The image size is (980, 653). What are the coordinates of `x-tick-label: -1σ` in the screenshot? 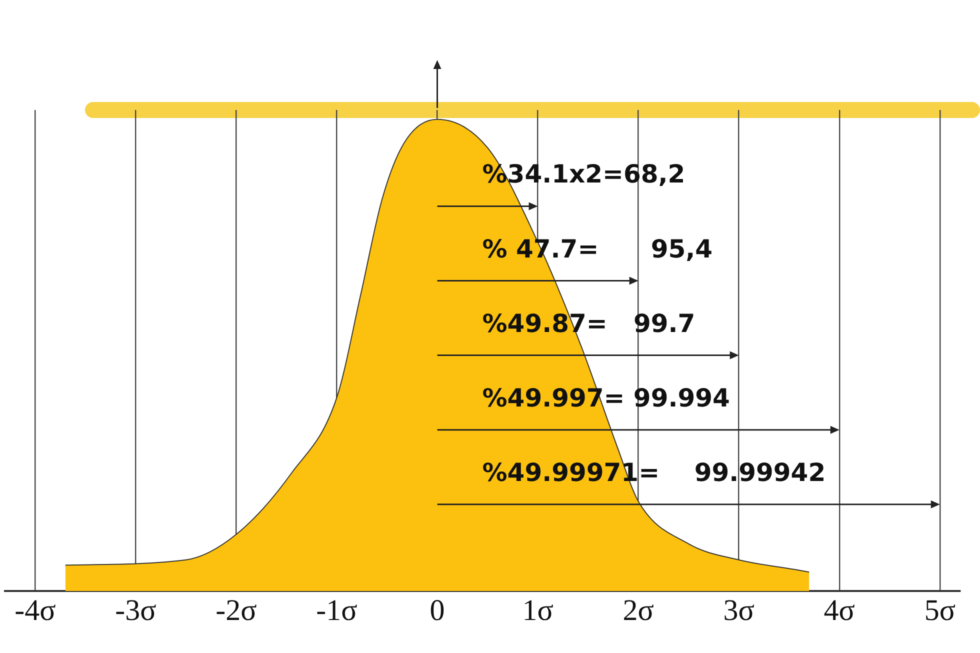 It's located at (337, 610).